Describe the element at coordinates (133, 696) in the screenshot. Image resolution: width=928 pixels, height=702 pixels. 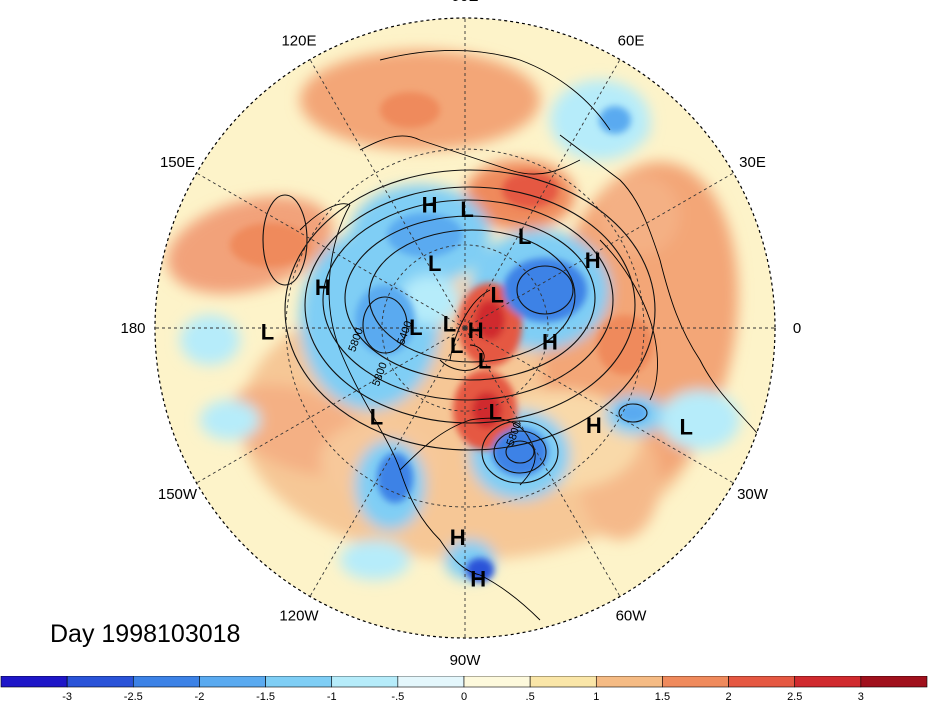
I see `colorbar-tick-label: -2.5` at that location.